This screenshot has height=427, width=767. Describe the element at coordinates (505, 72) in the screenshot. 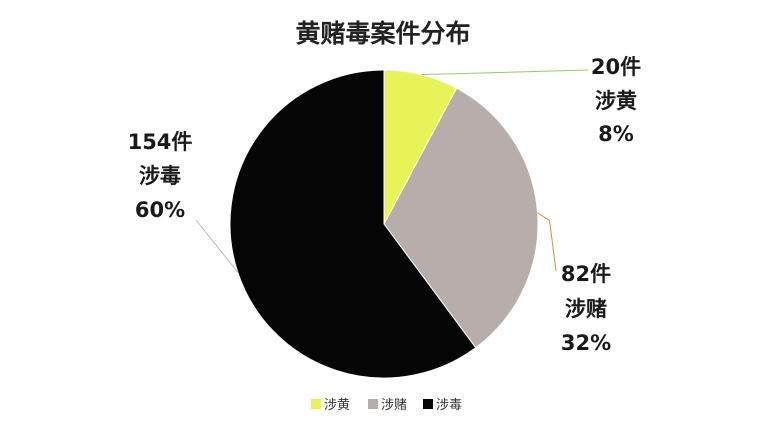

I see `leader-line-涉黄` at that location.